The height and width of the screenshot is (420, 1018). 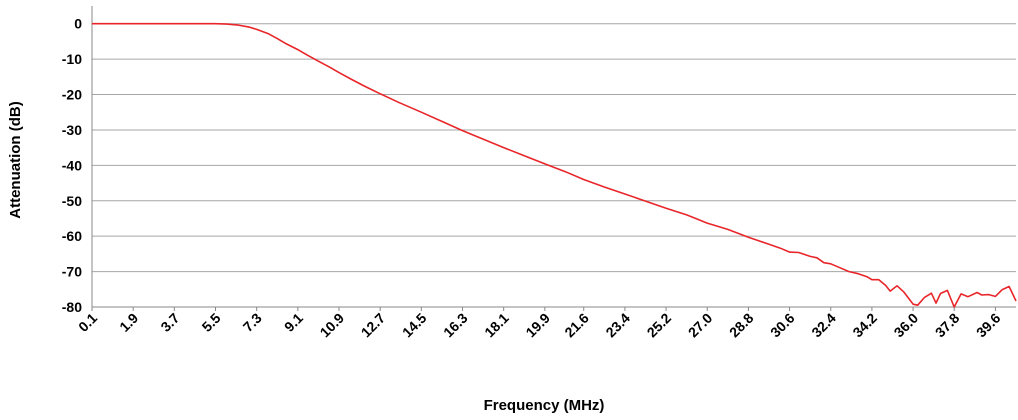 What do you see at coordinates (72, 130) in the screenshot?
I see `y-tick-label: -30` at bounding box center [72, 130].